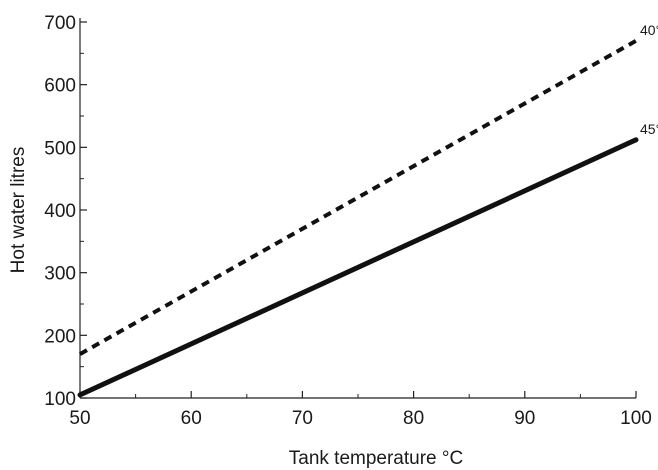 The image size is (658, 470). Describe the element at coordinates (79, 418) in the screenshot. I see `x-tick-label: 50` at that location.